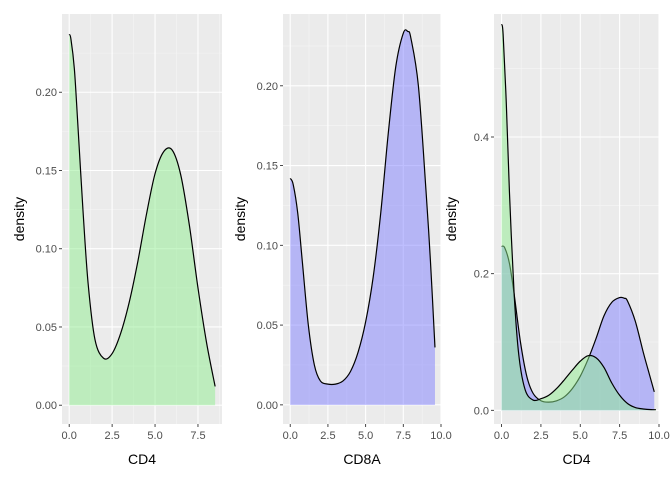 Image resolution: width=672 pixels, height=480 pixels. Describe the element at coordinates (481, 411) in the screenshot. I see `y-tick-label: 0.0` at that location.